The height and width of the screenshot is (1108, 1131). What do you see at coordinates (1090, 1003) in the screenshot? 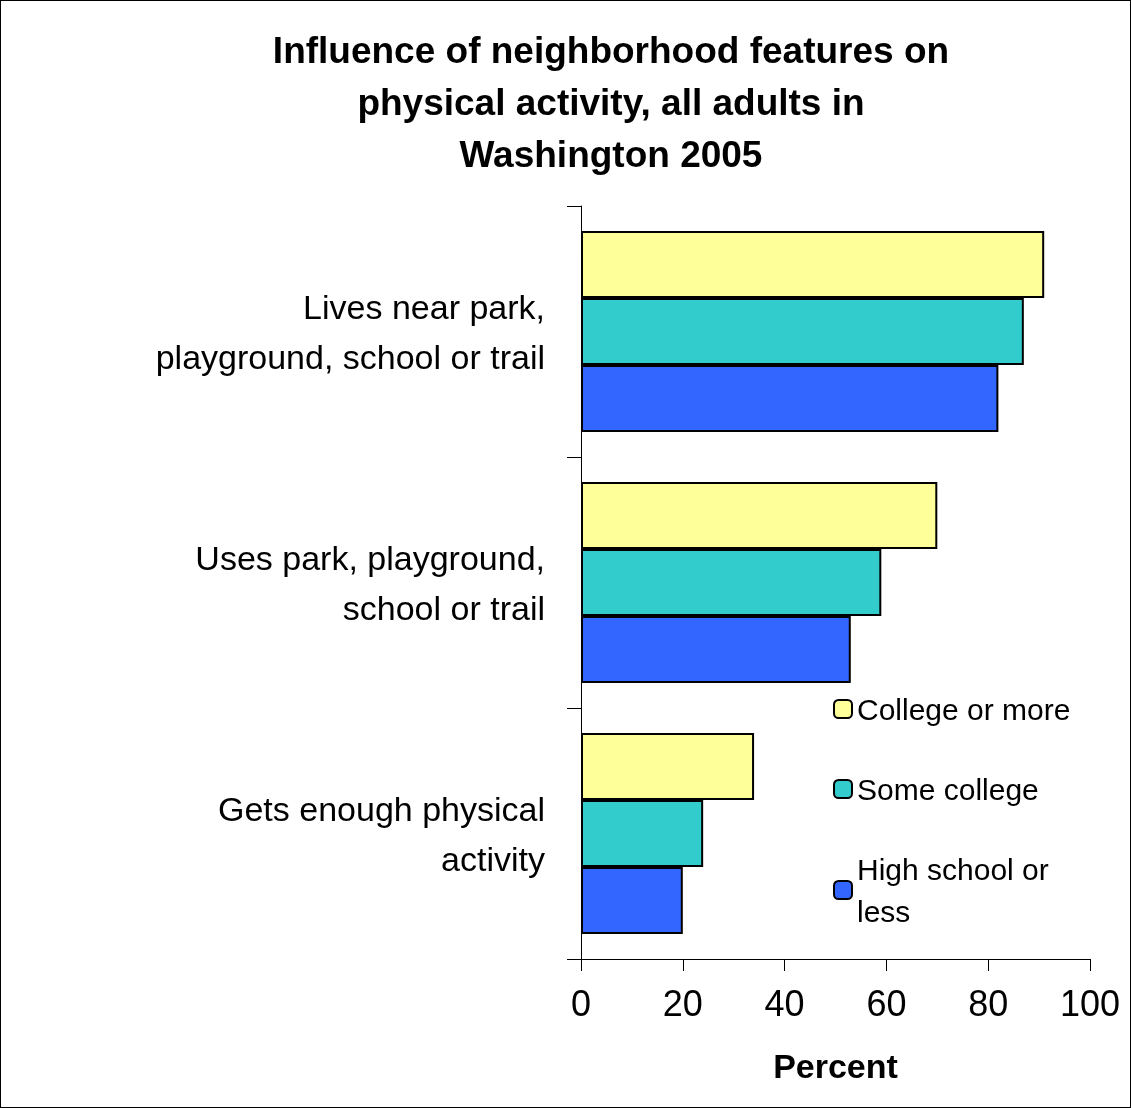
I see `x-tick-label: 100` at bounding box center [1090, 1003].